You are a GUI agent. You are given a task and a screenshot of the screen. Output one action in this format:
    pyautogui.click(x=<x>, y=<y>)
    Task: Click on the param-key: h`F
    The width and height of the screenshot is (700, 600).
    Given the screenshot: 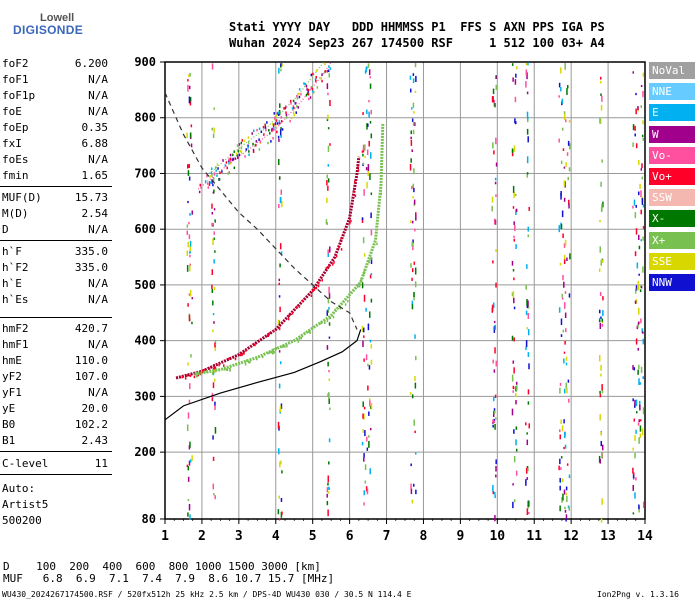 What is the action you would take?
    pyautogui.click(x=12, y=251)
    